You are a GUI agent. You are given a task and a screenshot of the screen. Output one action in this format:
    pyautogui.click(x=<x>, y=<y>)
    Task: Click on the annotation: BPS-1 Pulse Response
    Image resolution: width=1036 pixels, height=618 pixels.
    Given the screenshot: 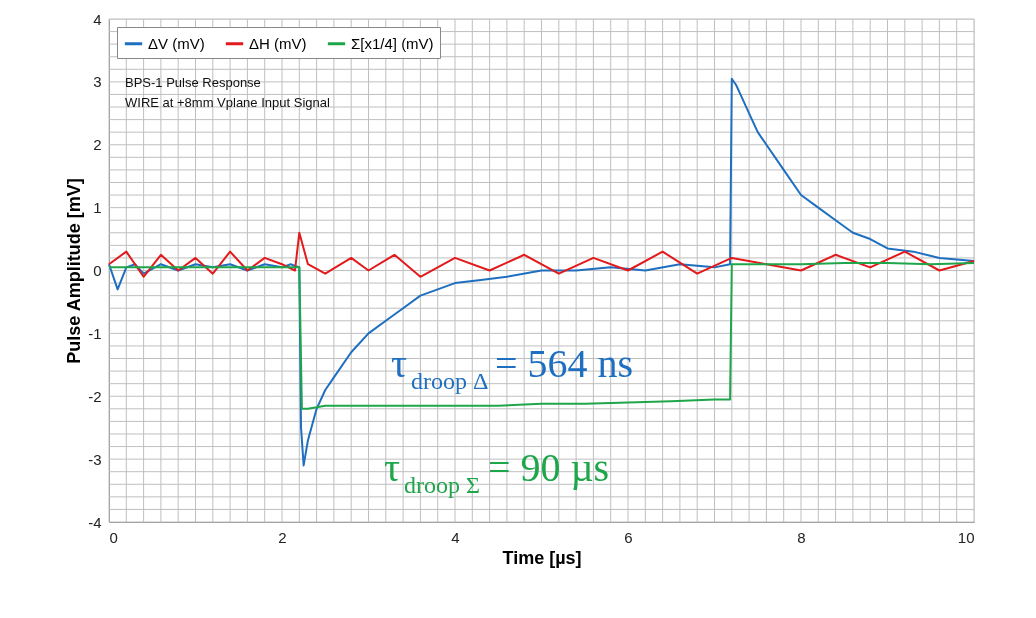 What is the action you would take?
    pyautogui.click(x=193, y=82)
    